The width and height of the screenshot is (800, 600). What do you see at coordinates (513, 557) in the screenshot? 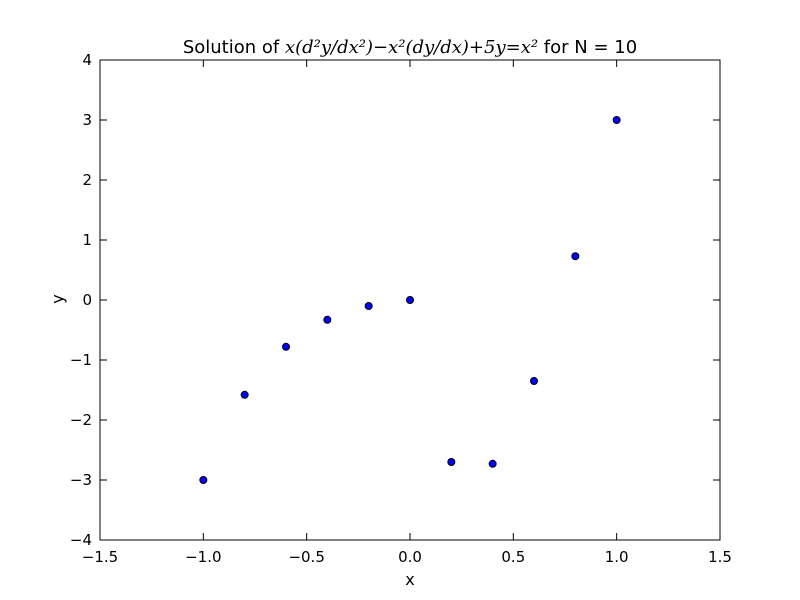
I see `x-tick-label: 0.5` at bounding box center [513, 557].